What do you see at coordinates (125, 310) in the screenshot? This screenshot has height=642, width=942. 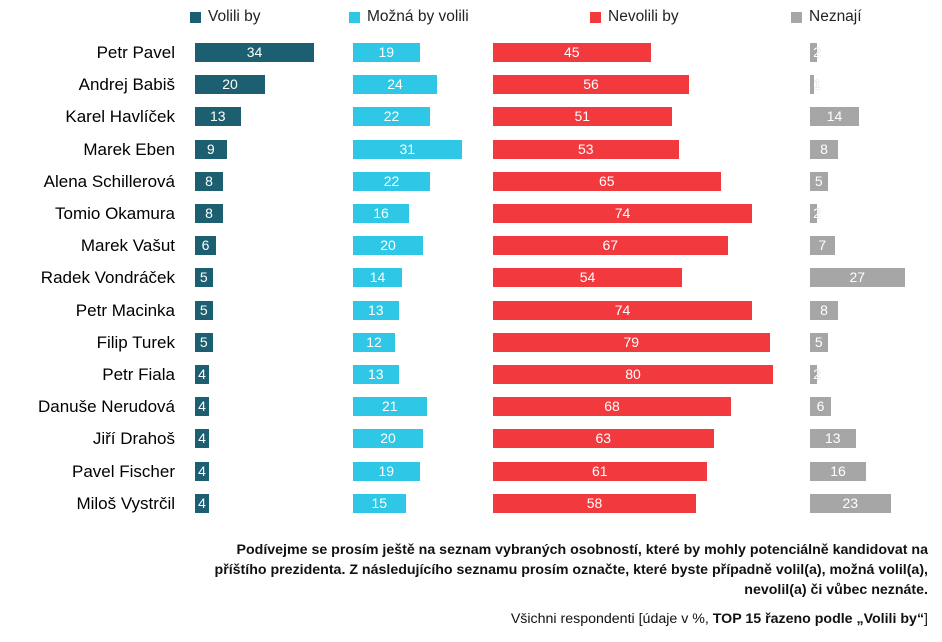 I see `category-label: Petr Macinka` at bounding box center [125, 310].